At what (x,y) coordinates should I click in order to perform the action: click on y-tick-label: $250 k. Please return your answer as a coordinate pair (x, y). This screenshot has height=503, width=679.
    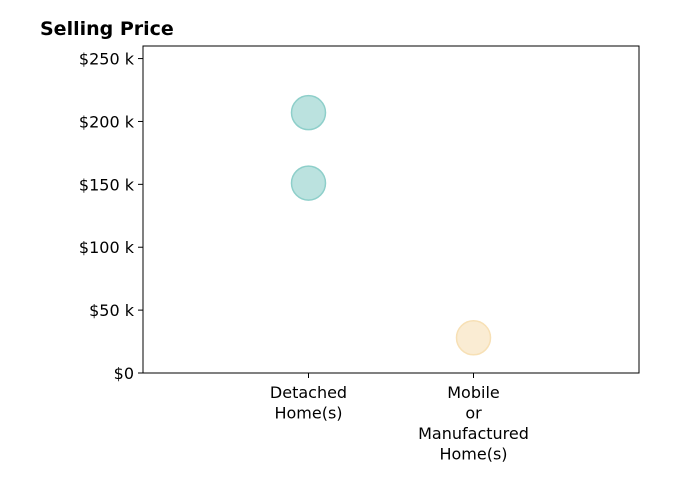
    Looking at the image, I should click on (107, 59).